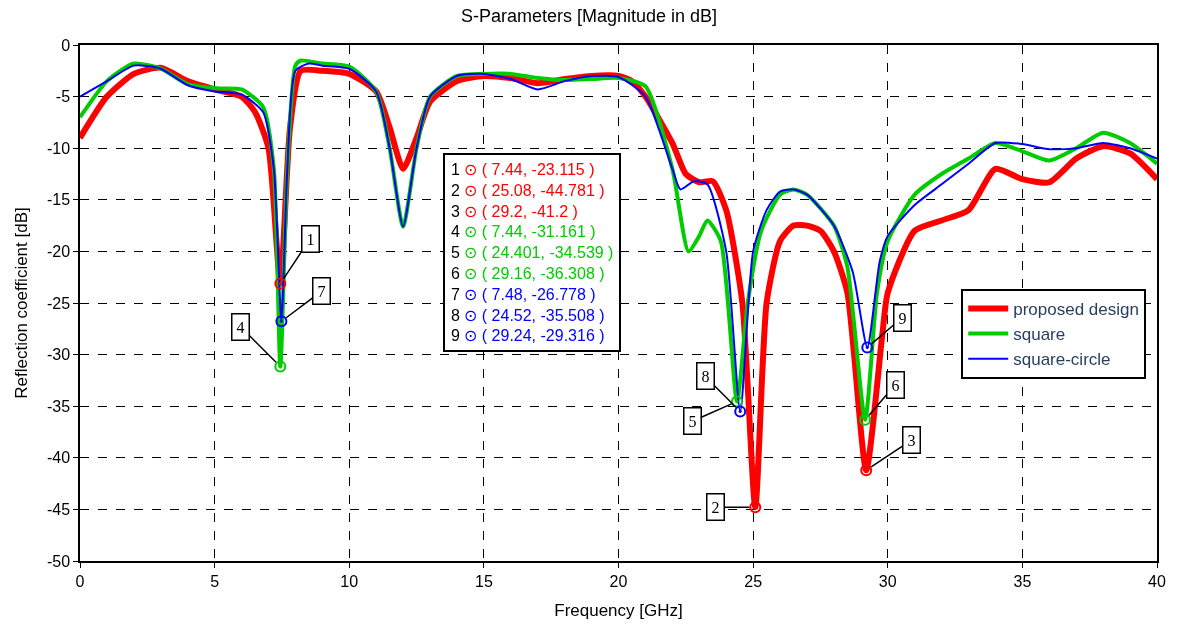  Describe the element at coordinates (705, 376) in the screenshot. I see `annotation: 8` at that location.